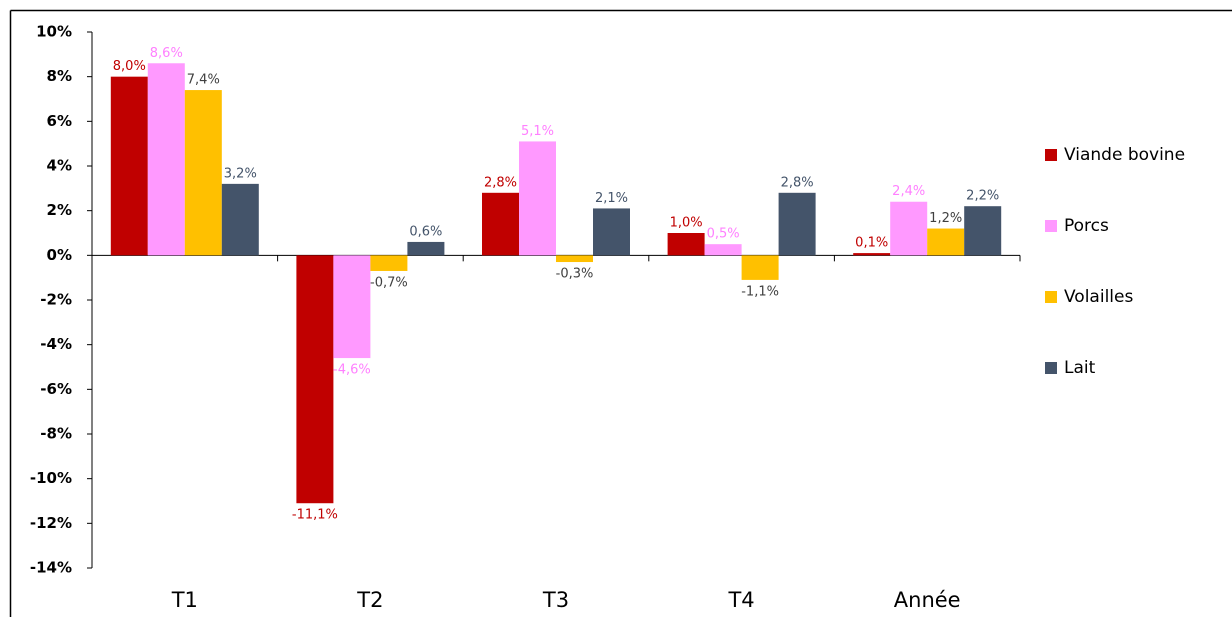 This screenshot has width=1232, height=621. What do you see at coordinates (59, 166) in the screenshot?
I see `y-tick-label: 4%` at bounding box center [59, 166].